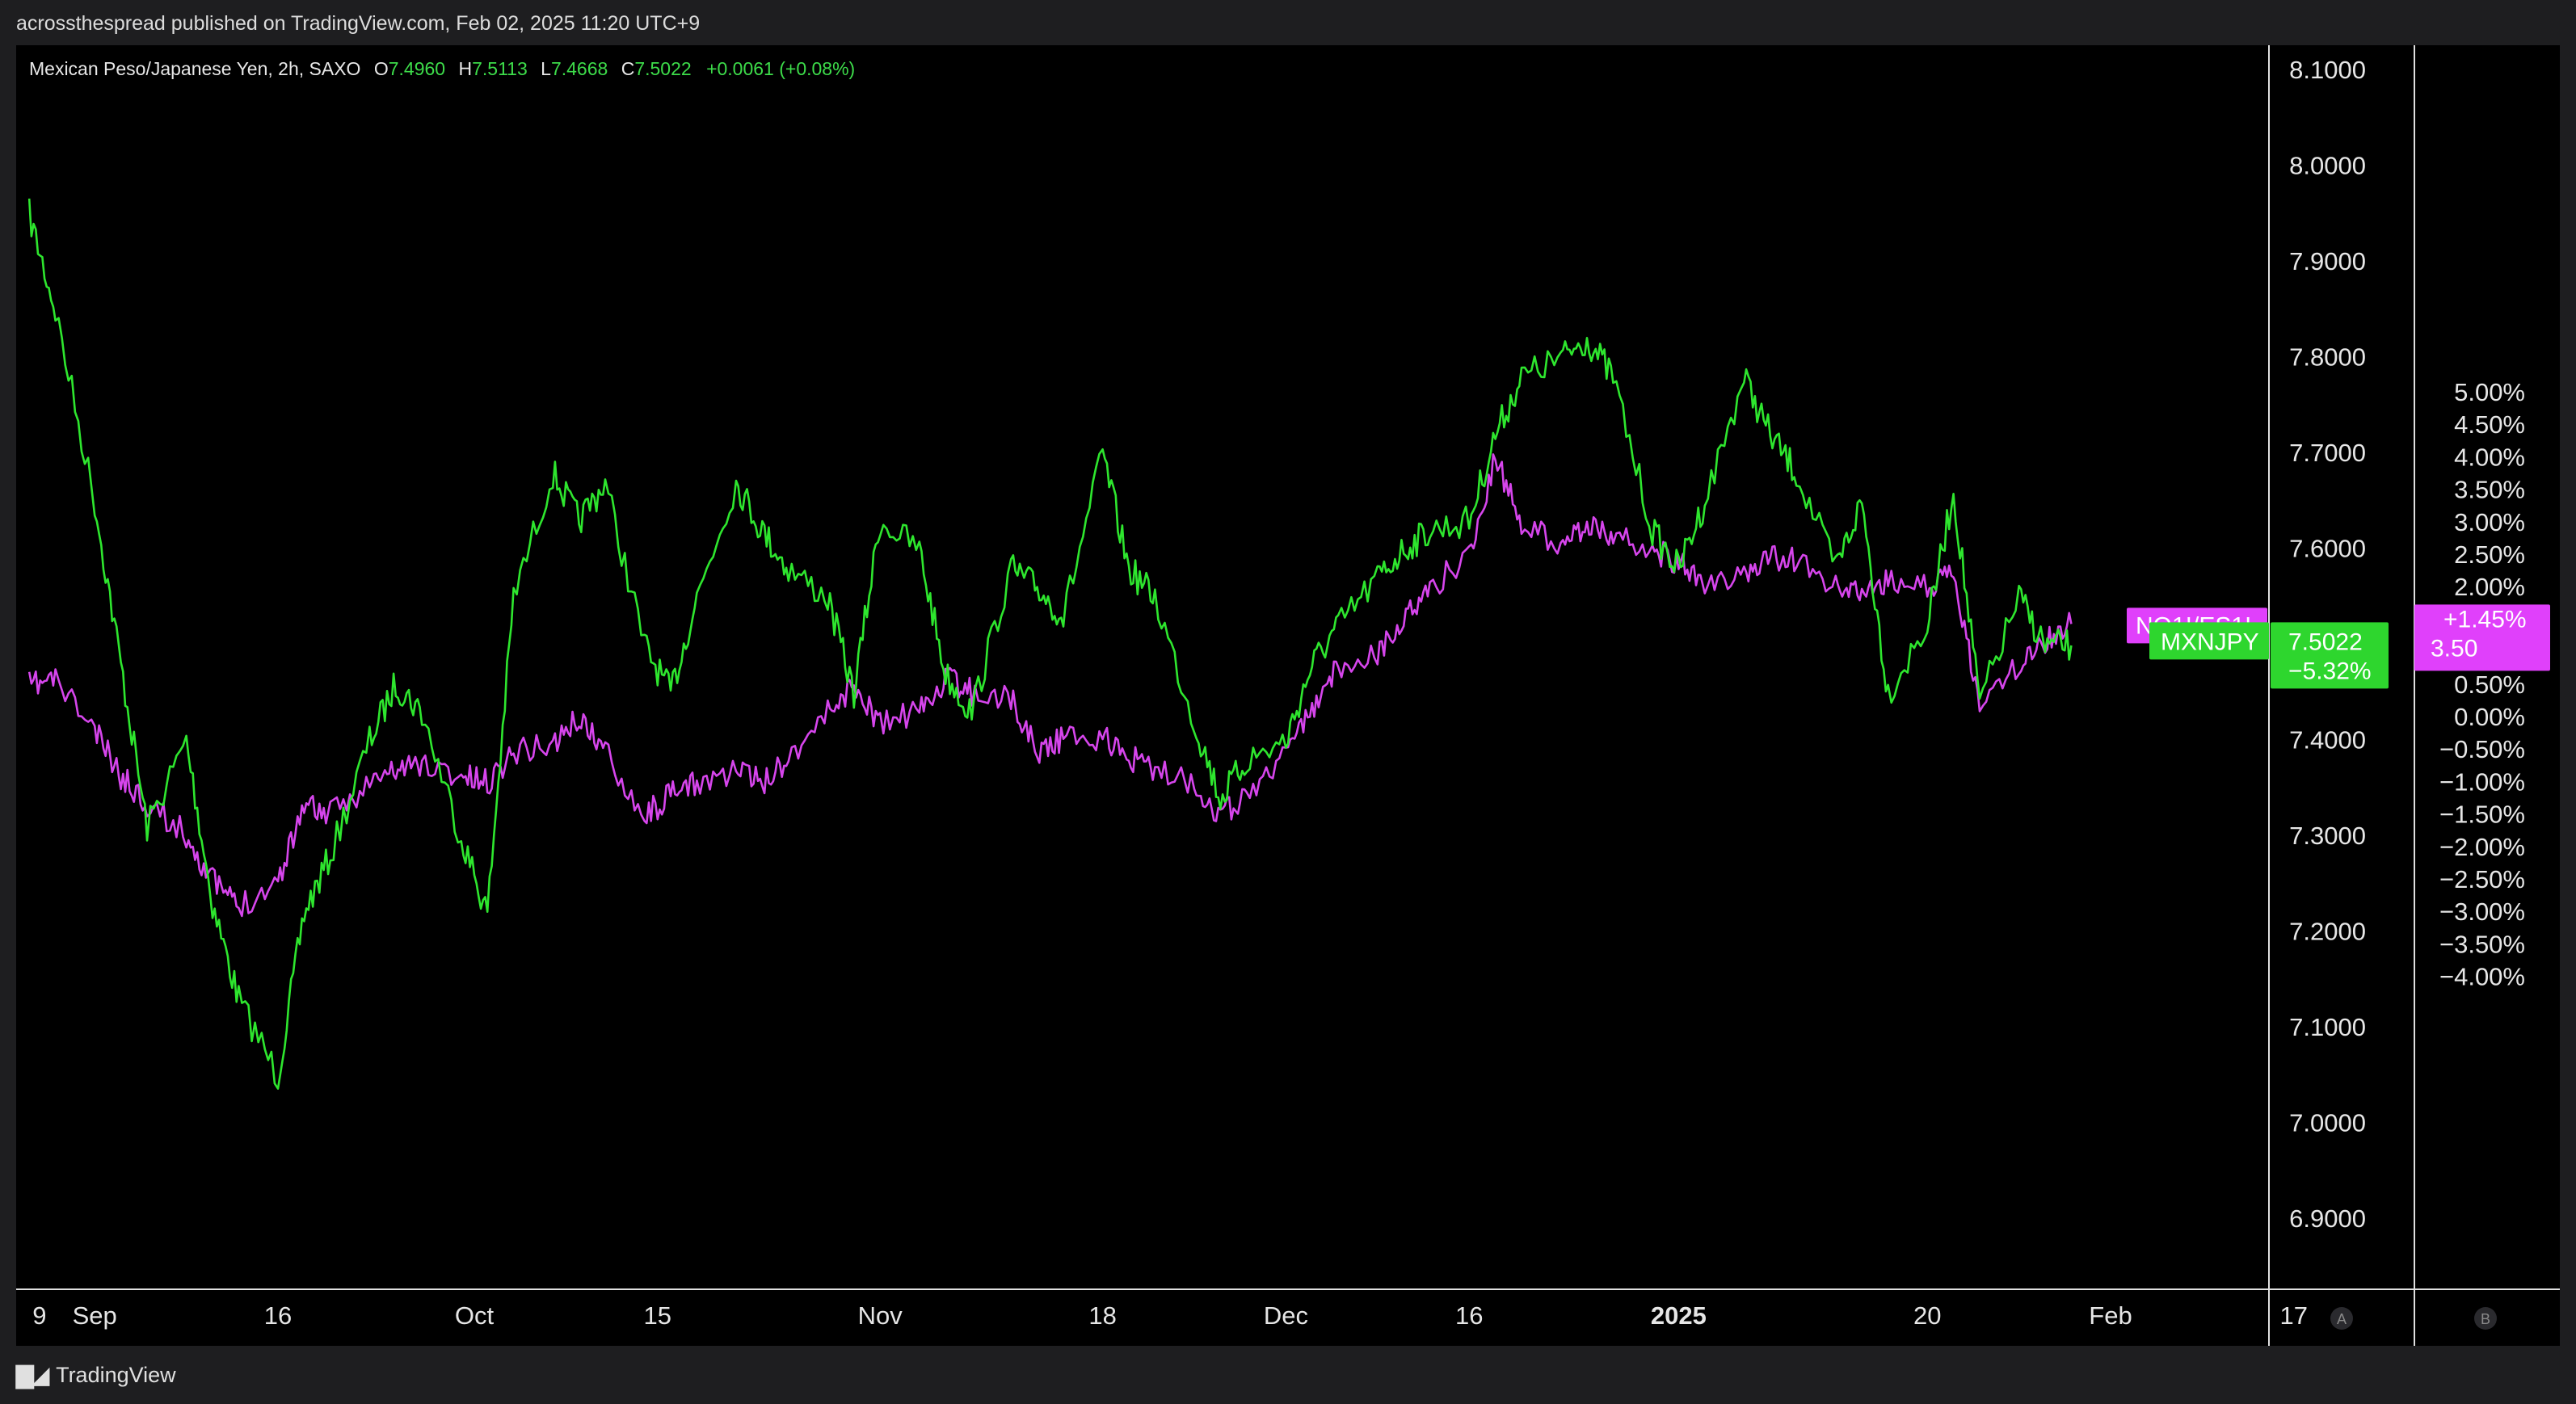 The height and width of the screenshot is (1404, 2576). What do you see at coordinates (1679, 1315) in the screenshot?
I see `time-tick-label: 2025` at bounding box center [1679, 1315].